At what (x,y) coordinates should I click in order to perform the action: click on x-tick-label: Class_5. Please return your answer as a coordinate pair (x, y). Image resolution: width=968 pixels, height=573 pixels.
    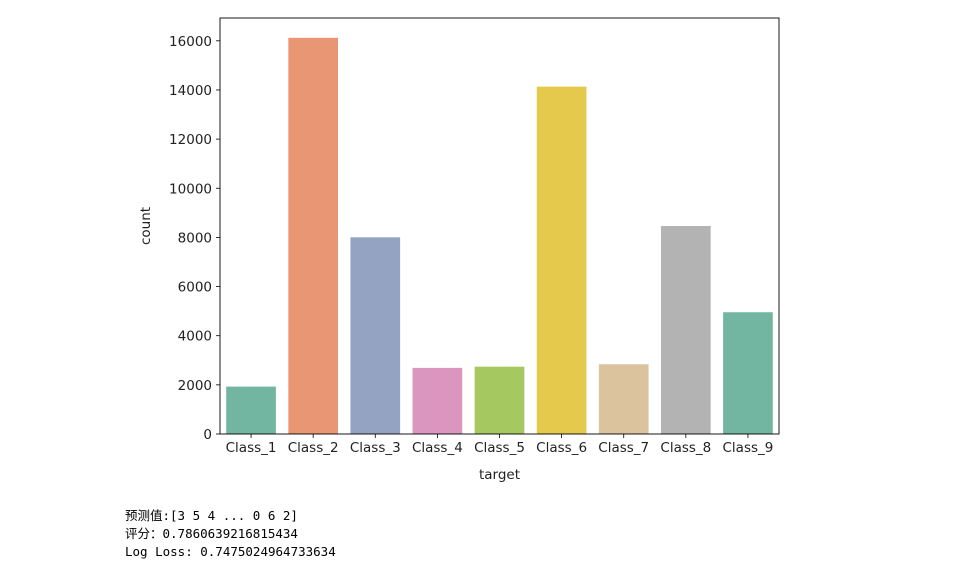
    Looking at the image, I should click on (499, 448).